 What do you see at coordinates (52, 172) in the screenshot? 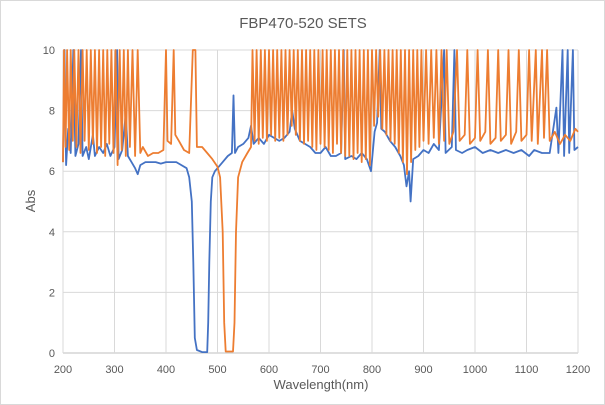
I see `y-tick-label: 6` at bounding box center [52, 172].